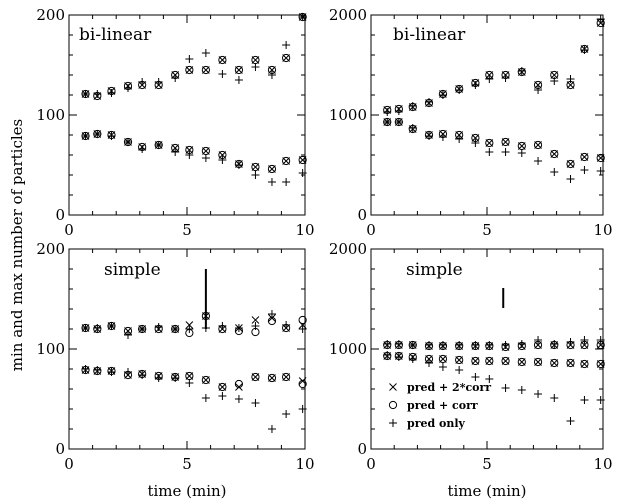 The width and height of the screenshot is (617, 501). I want to click on panel-annotation: simple, so click(434, 270).